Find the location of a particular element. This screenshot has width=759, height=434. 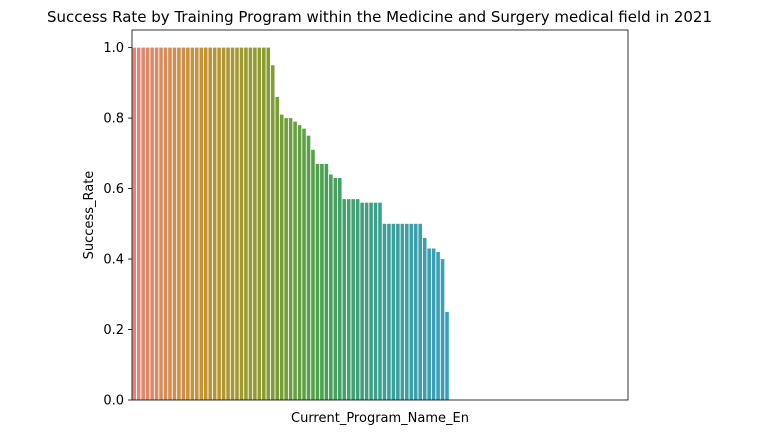

y-tick-label: 0.6 is located at coordinates (113, 189).